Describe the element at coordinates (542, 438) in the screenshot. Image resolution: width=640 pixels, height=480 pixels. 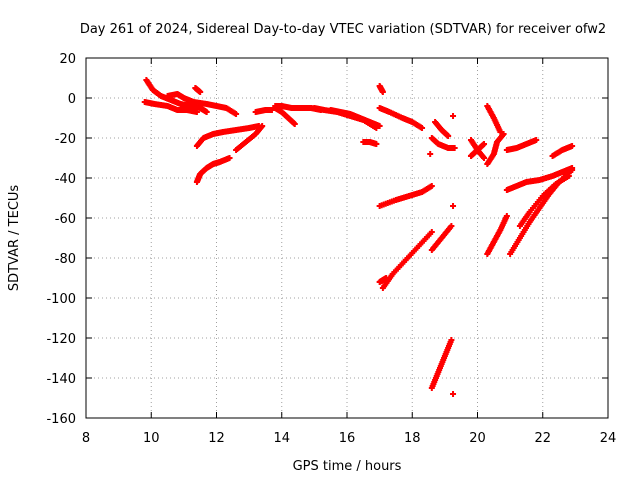
I see `x-tick-label: 22` at that location.